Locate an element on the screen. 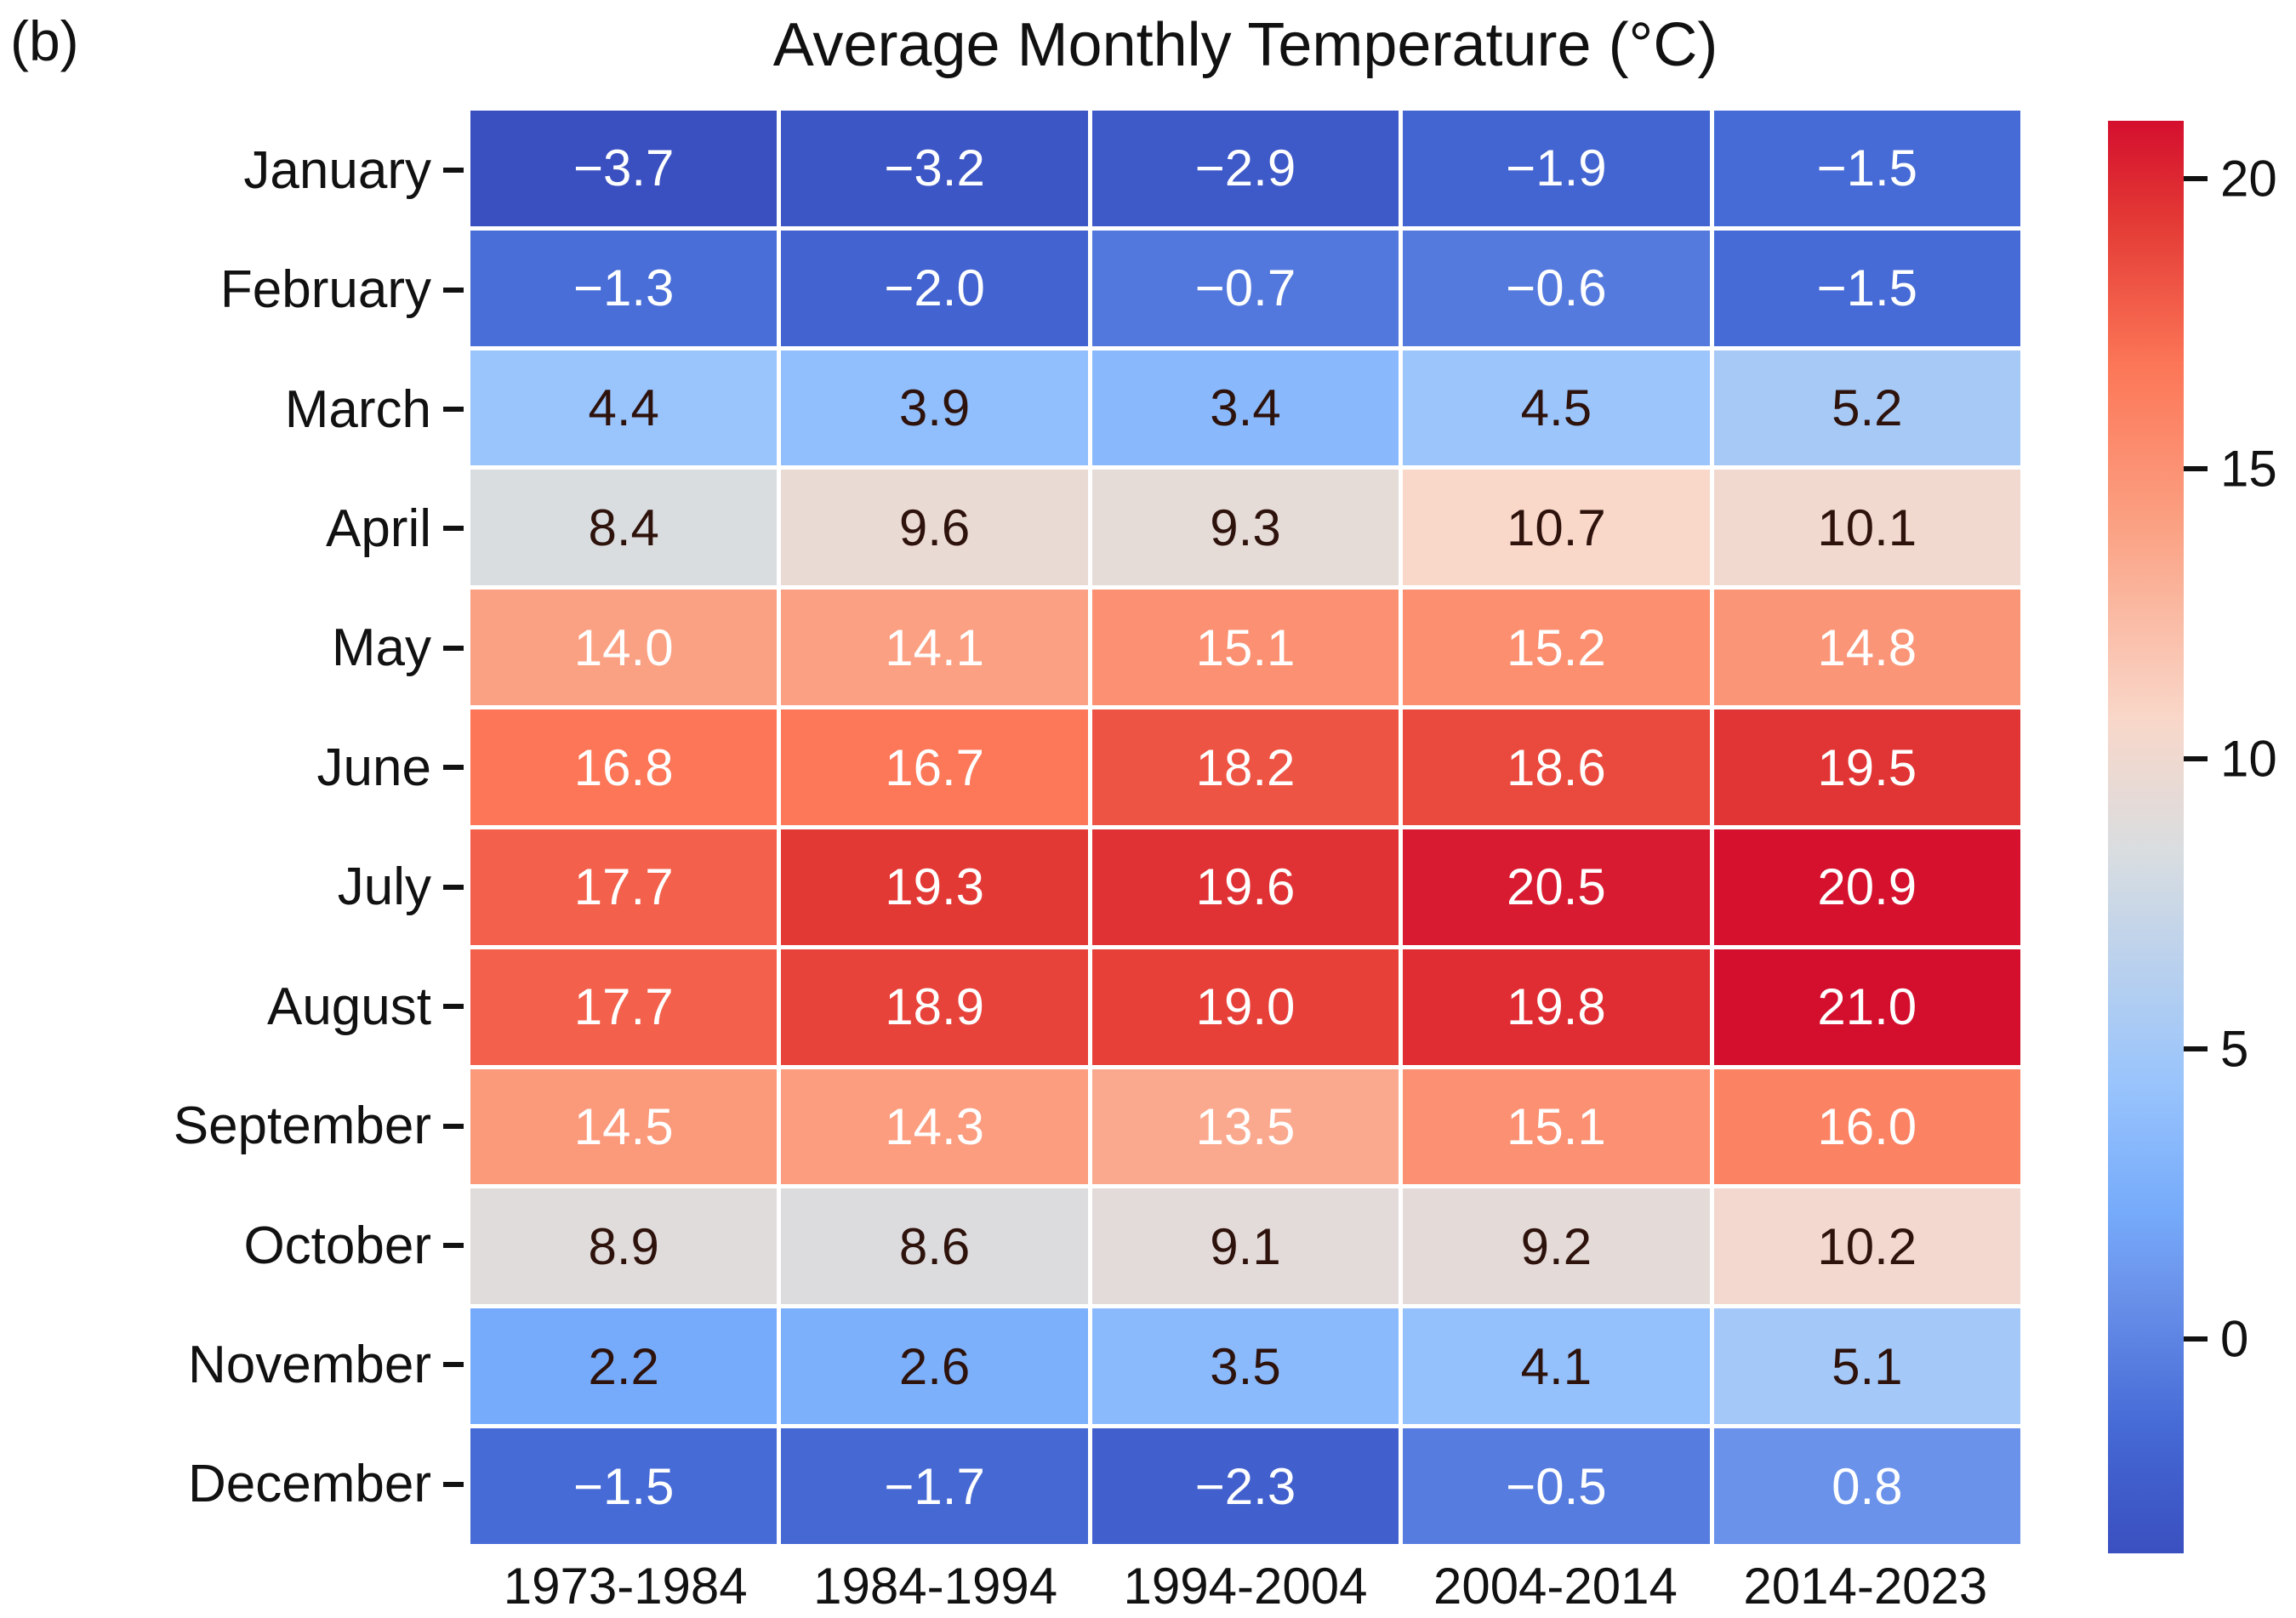  heatmap-cell: 3.9 is located at coordinates (934, 408).